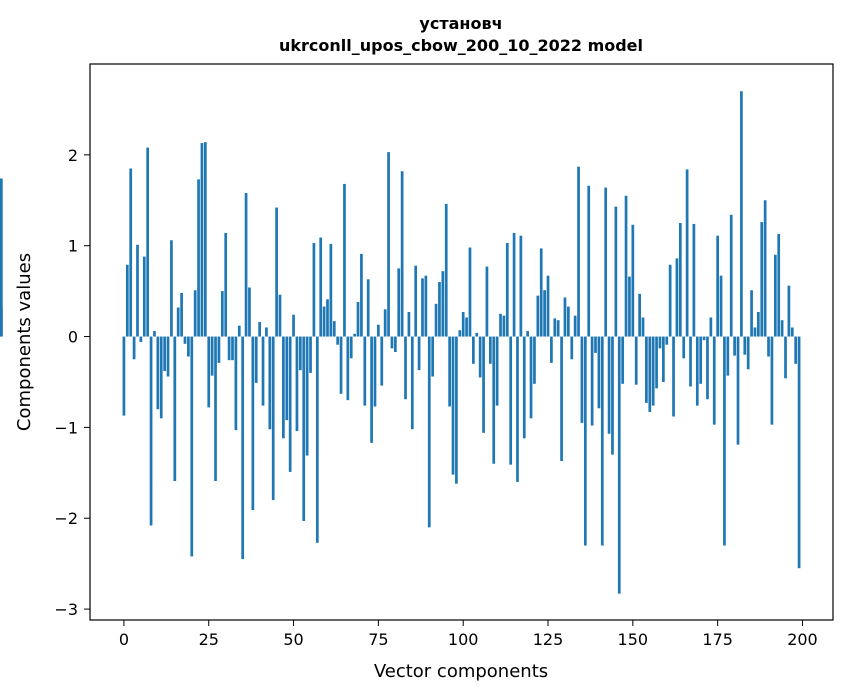 Image resolution: width=847 pixels, height=696 pixels. What do you see at coordinates (1, 322) in the screenshot?
I see `bar-component-undefined` at bounding box center [1, 322].